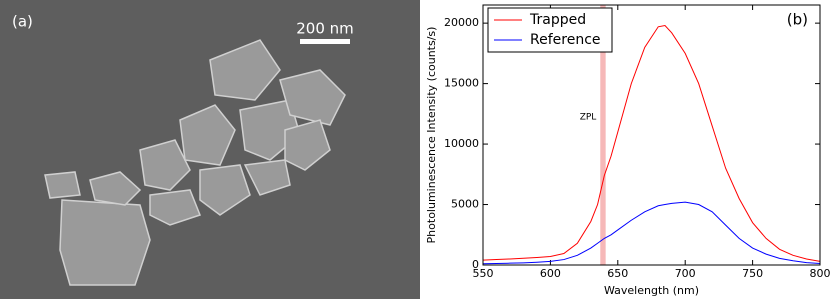 The width and height of the screenshot is (830, 303). Describe the element at coordinates (325, 41) in the screenshot. I see `scale-bar` at that location.